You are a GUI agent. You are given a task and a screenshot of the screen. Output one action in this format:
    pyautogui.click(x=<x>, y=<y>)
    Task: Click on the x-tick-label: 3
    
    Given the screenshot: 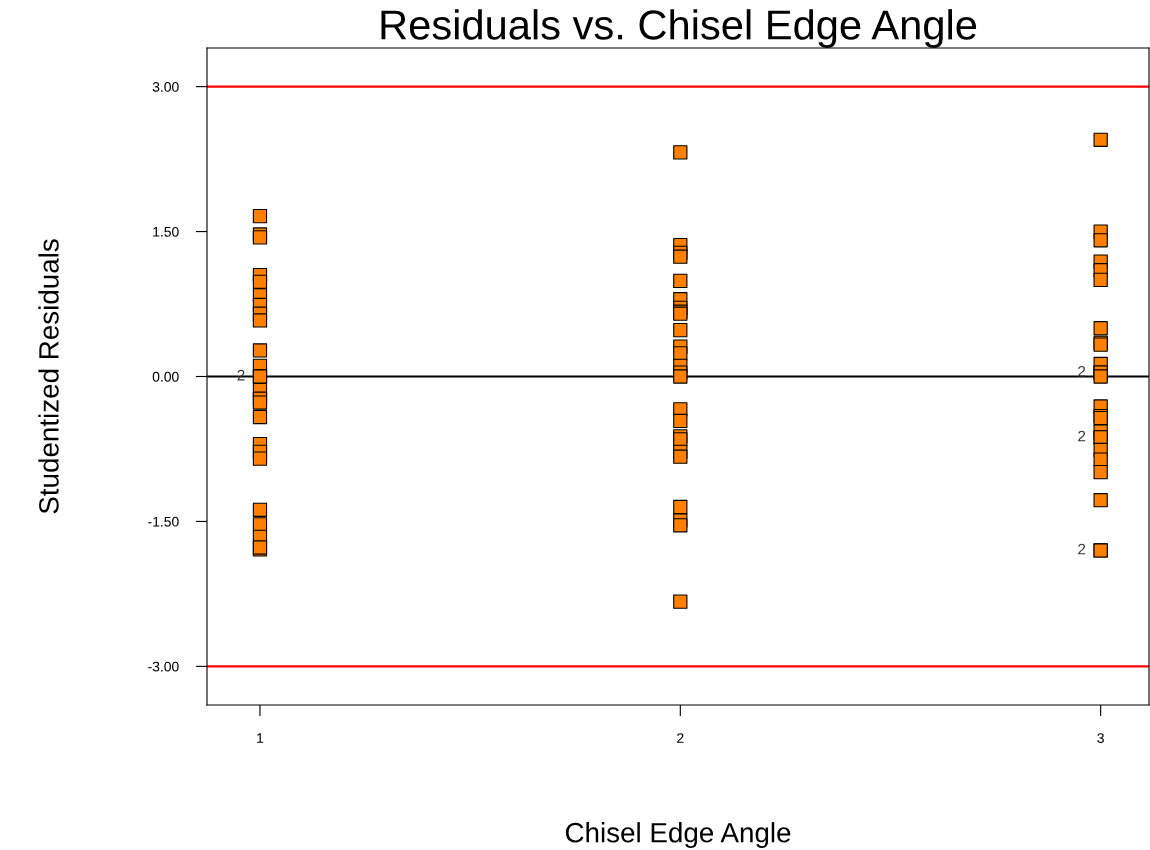 What is the action you would take?
    pyautogui.click(x=1100, y=738)
    